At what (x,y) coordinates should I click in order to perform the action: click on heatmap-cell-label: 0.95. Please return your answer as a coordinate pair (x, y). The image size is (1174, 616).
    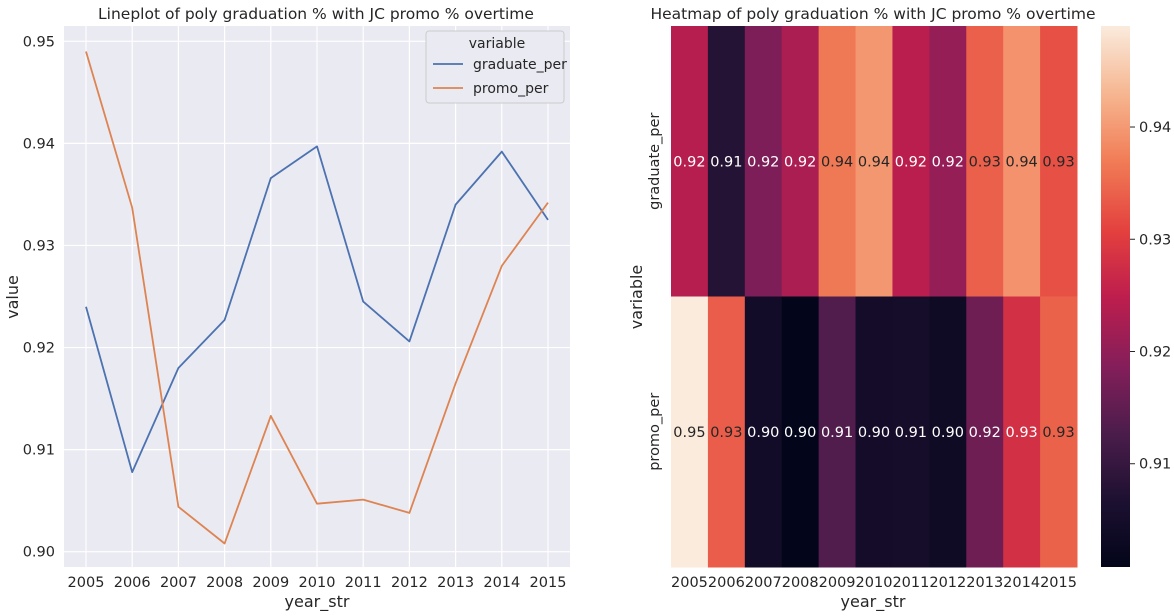
    Looking at the image, I should click on (689, 433).